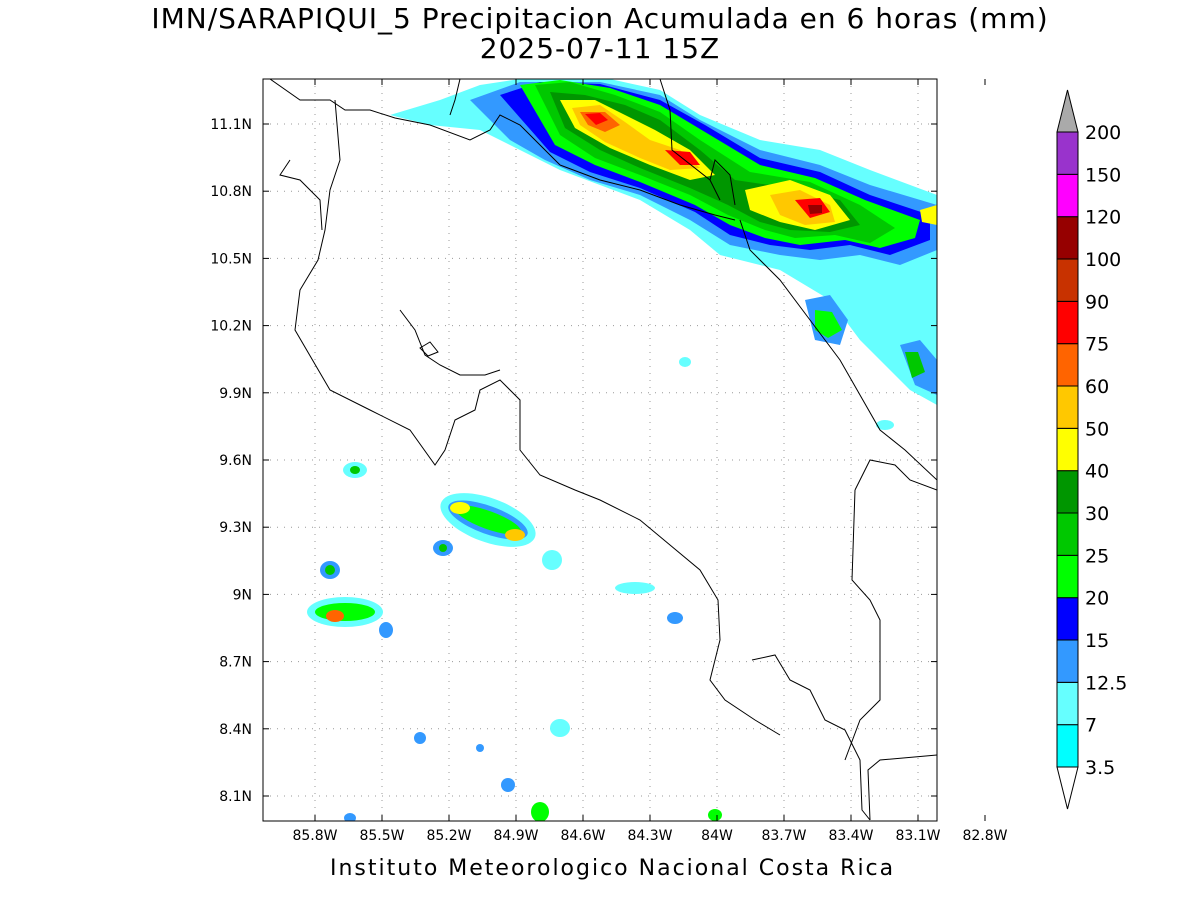  I want to click on lat-tick-label: 8.7N, so click(235, 663).